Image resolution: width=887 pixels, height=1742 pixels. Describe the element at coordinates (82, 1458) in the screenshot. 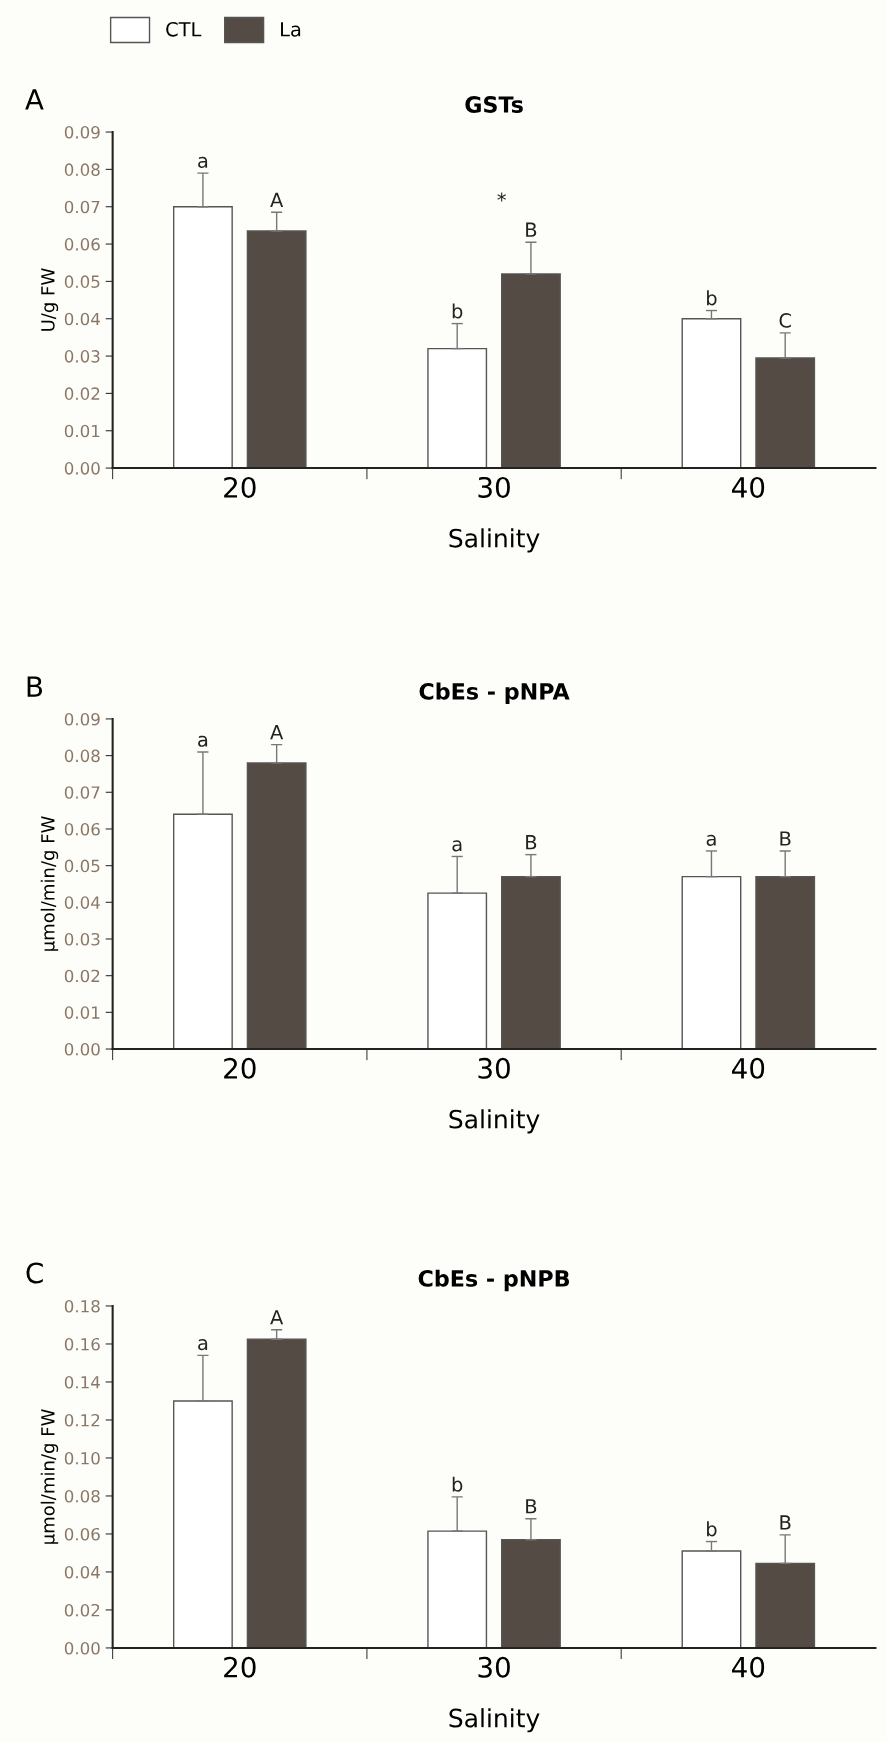

I see `y-tick-label: 0.10` at that location.